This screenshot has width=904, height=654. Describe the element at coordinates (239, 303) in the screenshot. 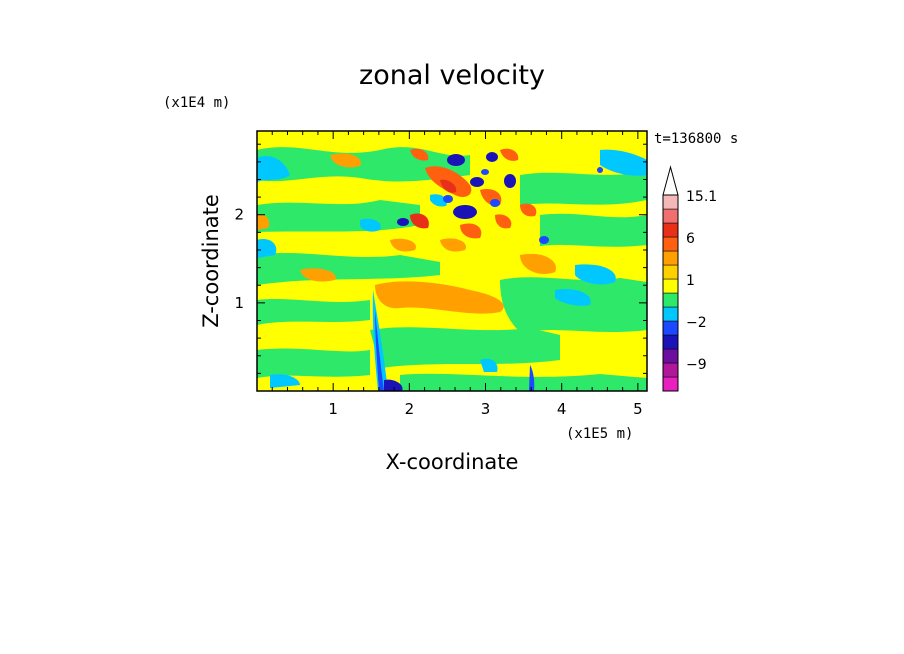

I see `y-tick-label: 1` at that location.